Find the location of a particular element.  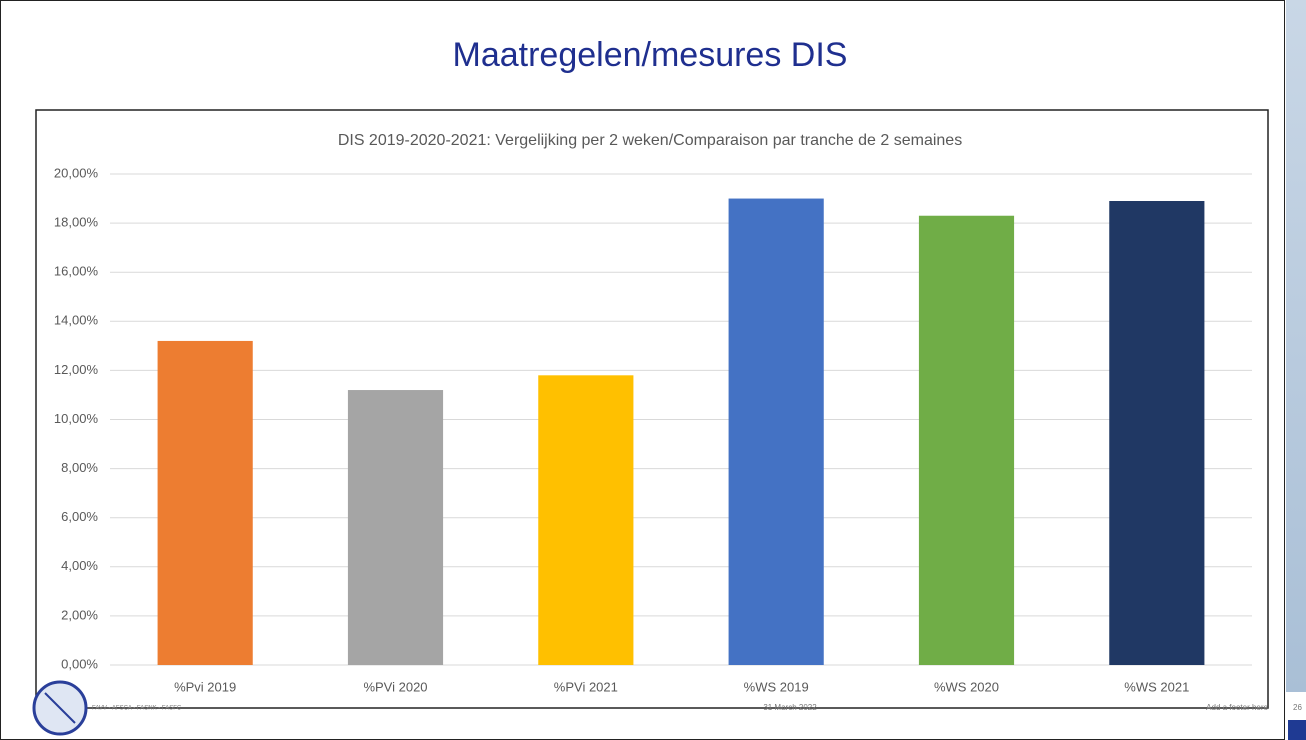

page-number: 26 is located at coordinates (1297, 707).